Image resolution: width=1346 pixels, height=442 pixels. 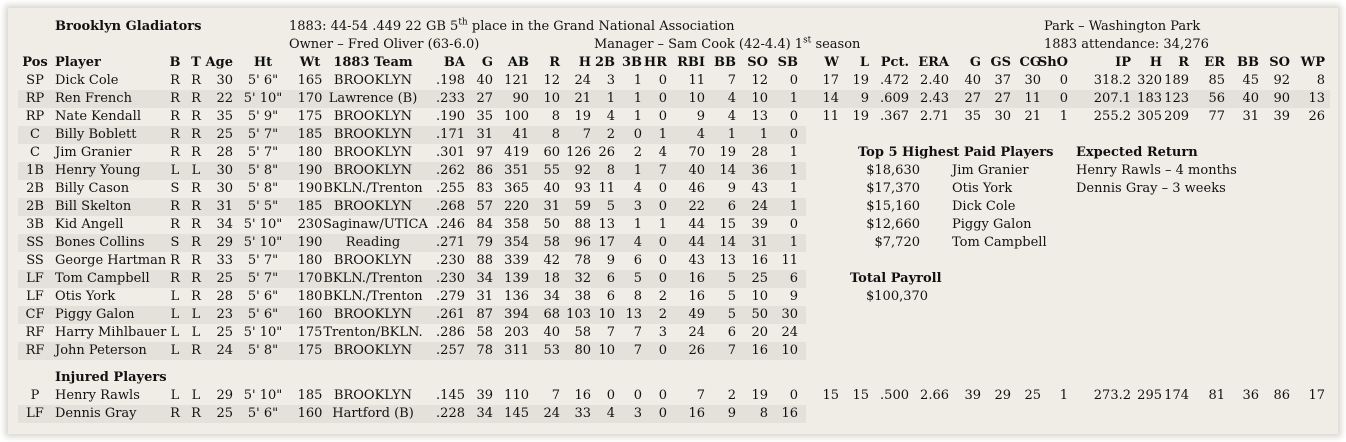 I want to click on table-cell: 2.71, so click(x=934, y=116).